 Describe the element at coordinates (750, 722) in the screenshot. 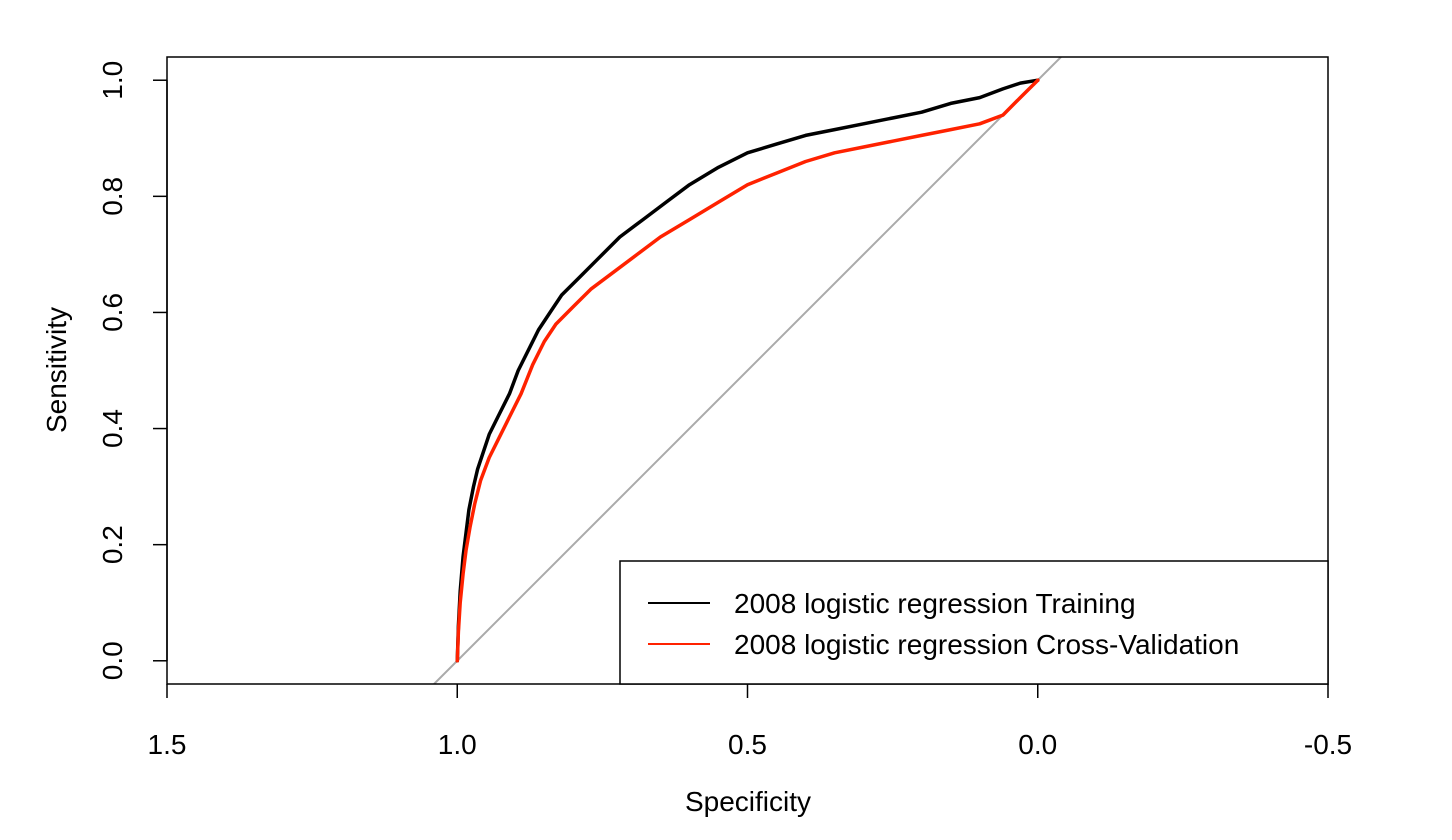

I see `x-axis: 1.5 1.0 0.5 0.0 -0.5` at that location.